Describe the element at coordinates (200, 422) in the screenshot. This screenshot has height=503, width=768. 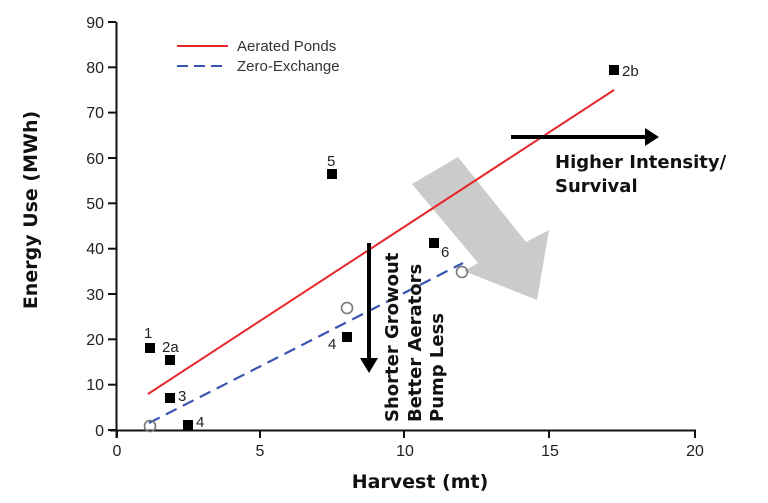
I see `point-label-4a: 4` at that location.